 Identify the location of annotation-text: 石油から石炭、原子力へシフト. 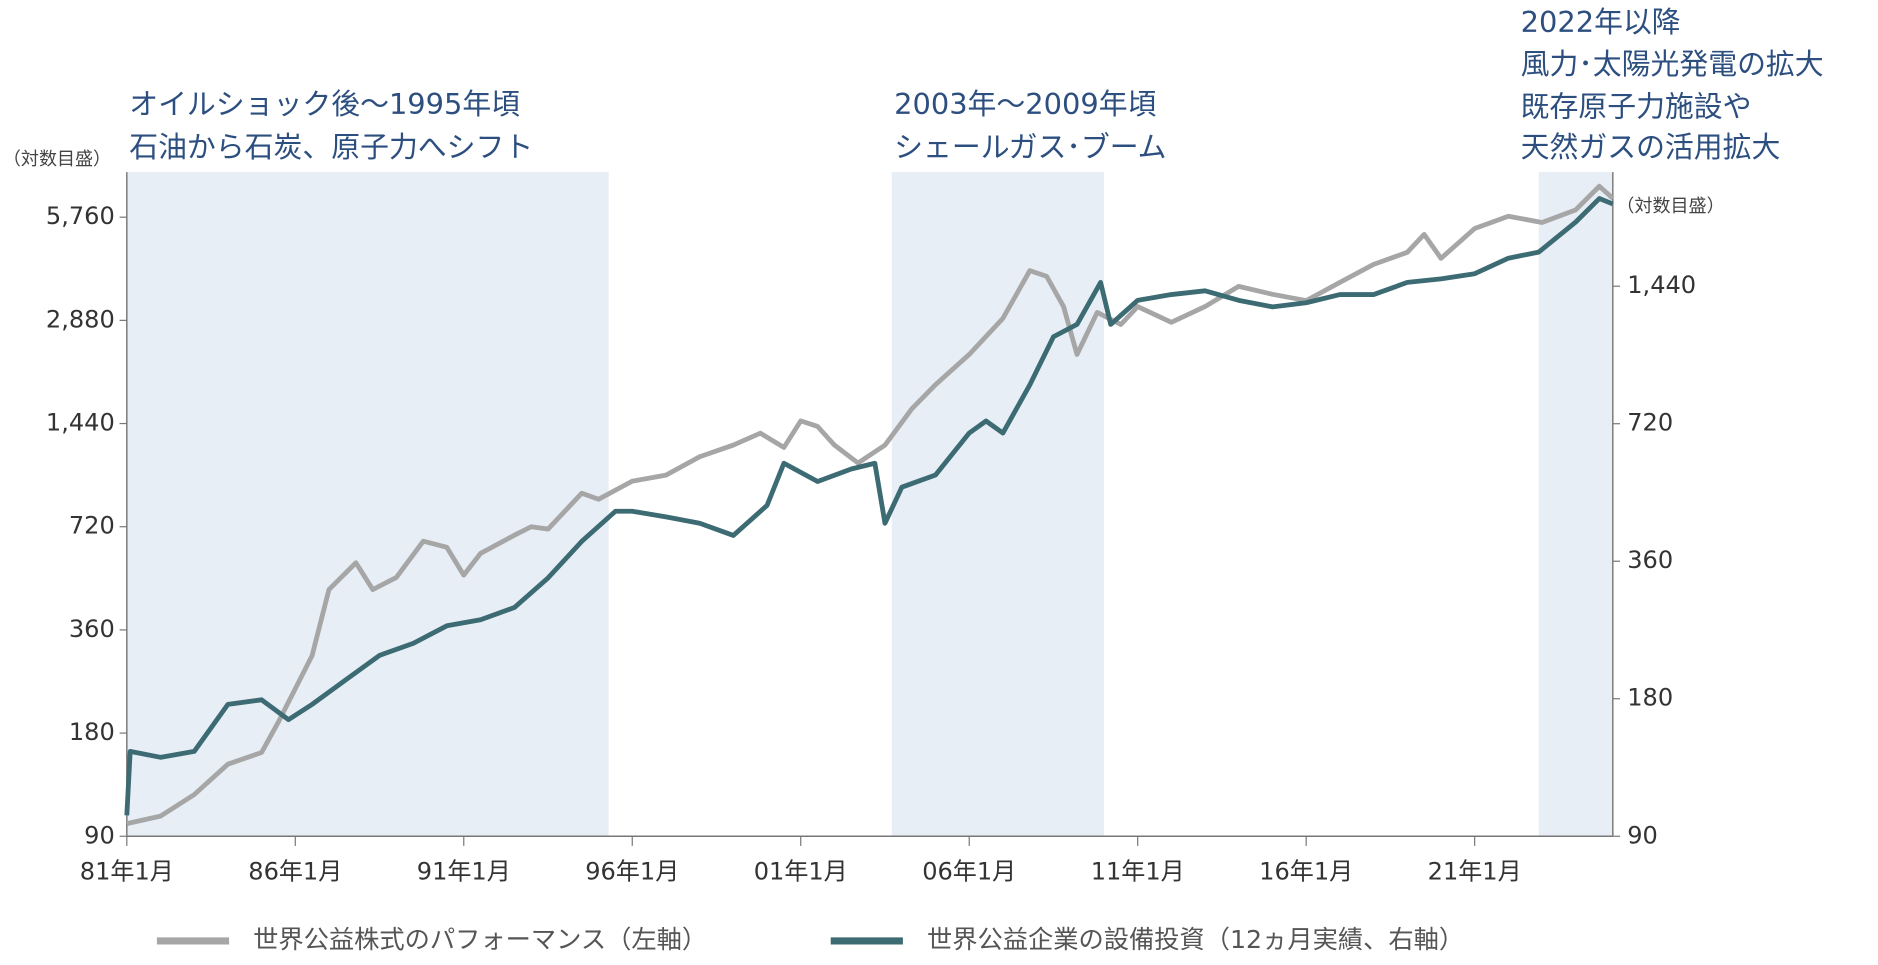
(331, 147).